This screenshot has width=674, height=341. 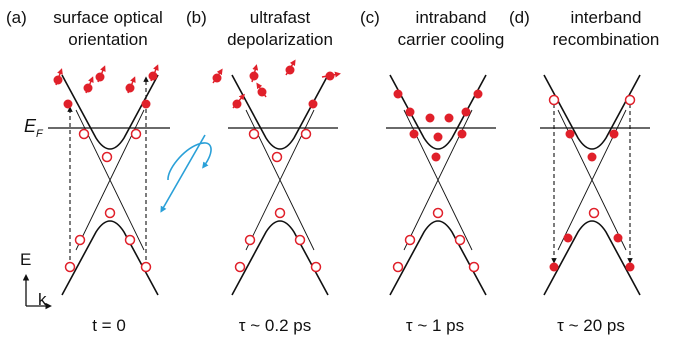 I want to click on panel-a-title-line2: orientation, so click(x=108, y=39).